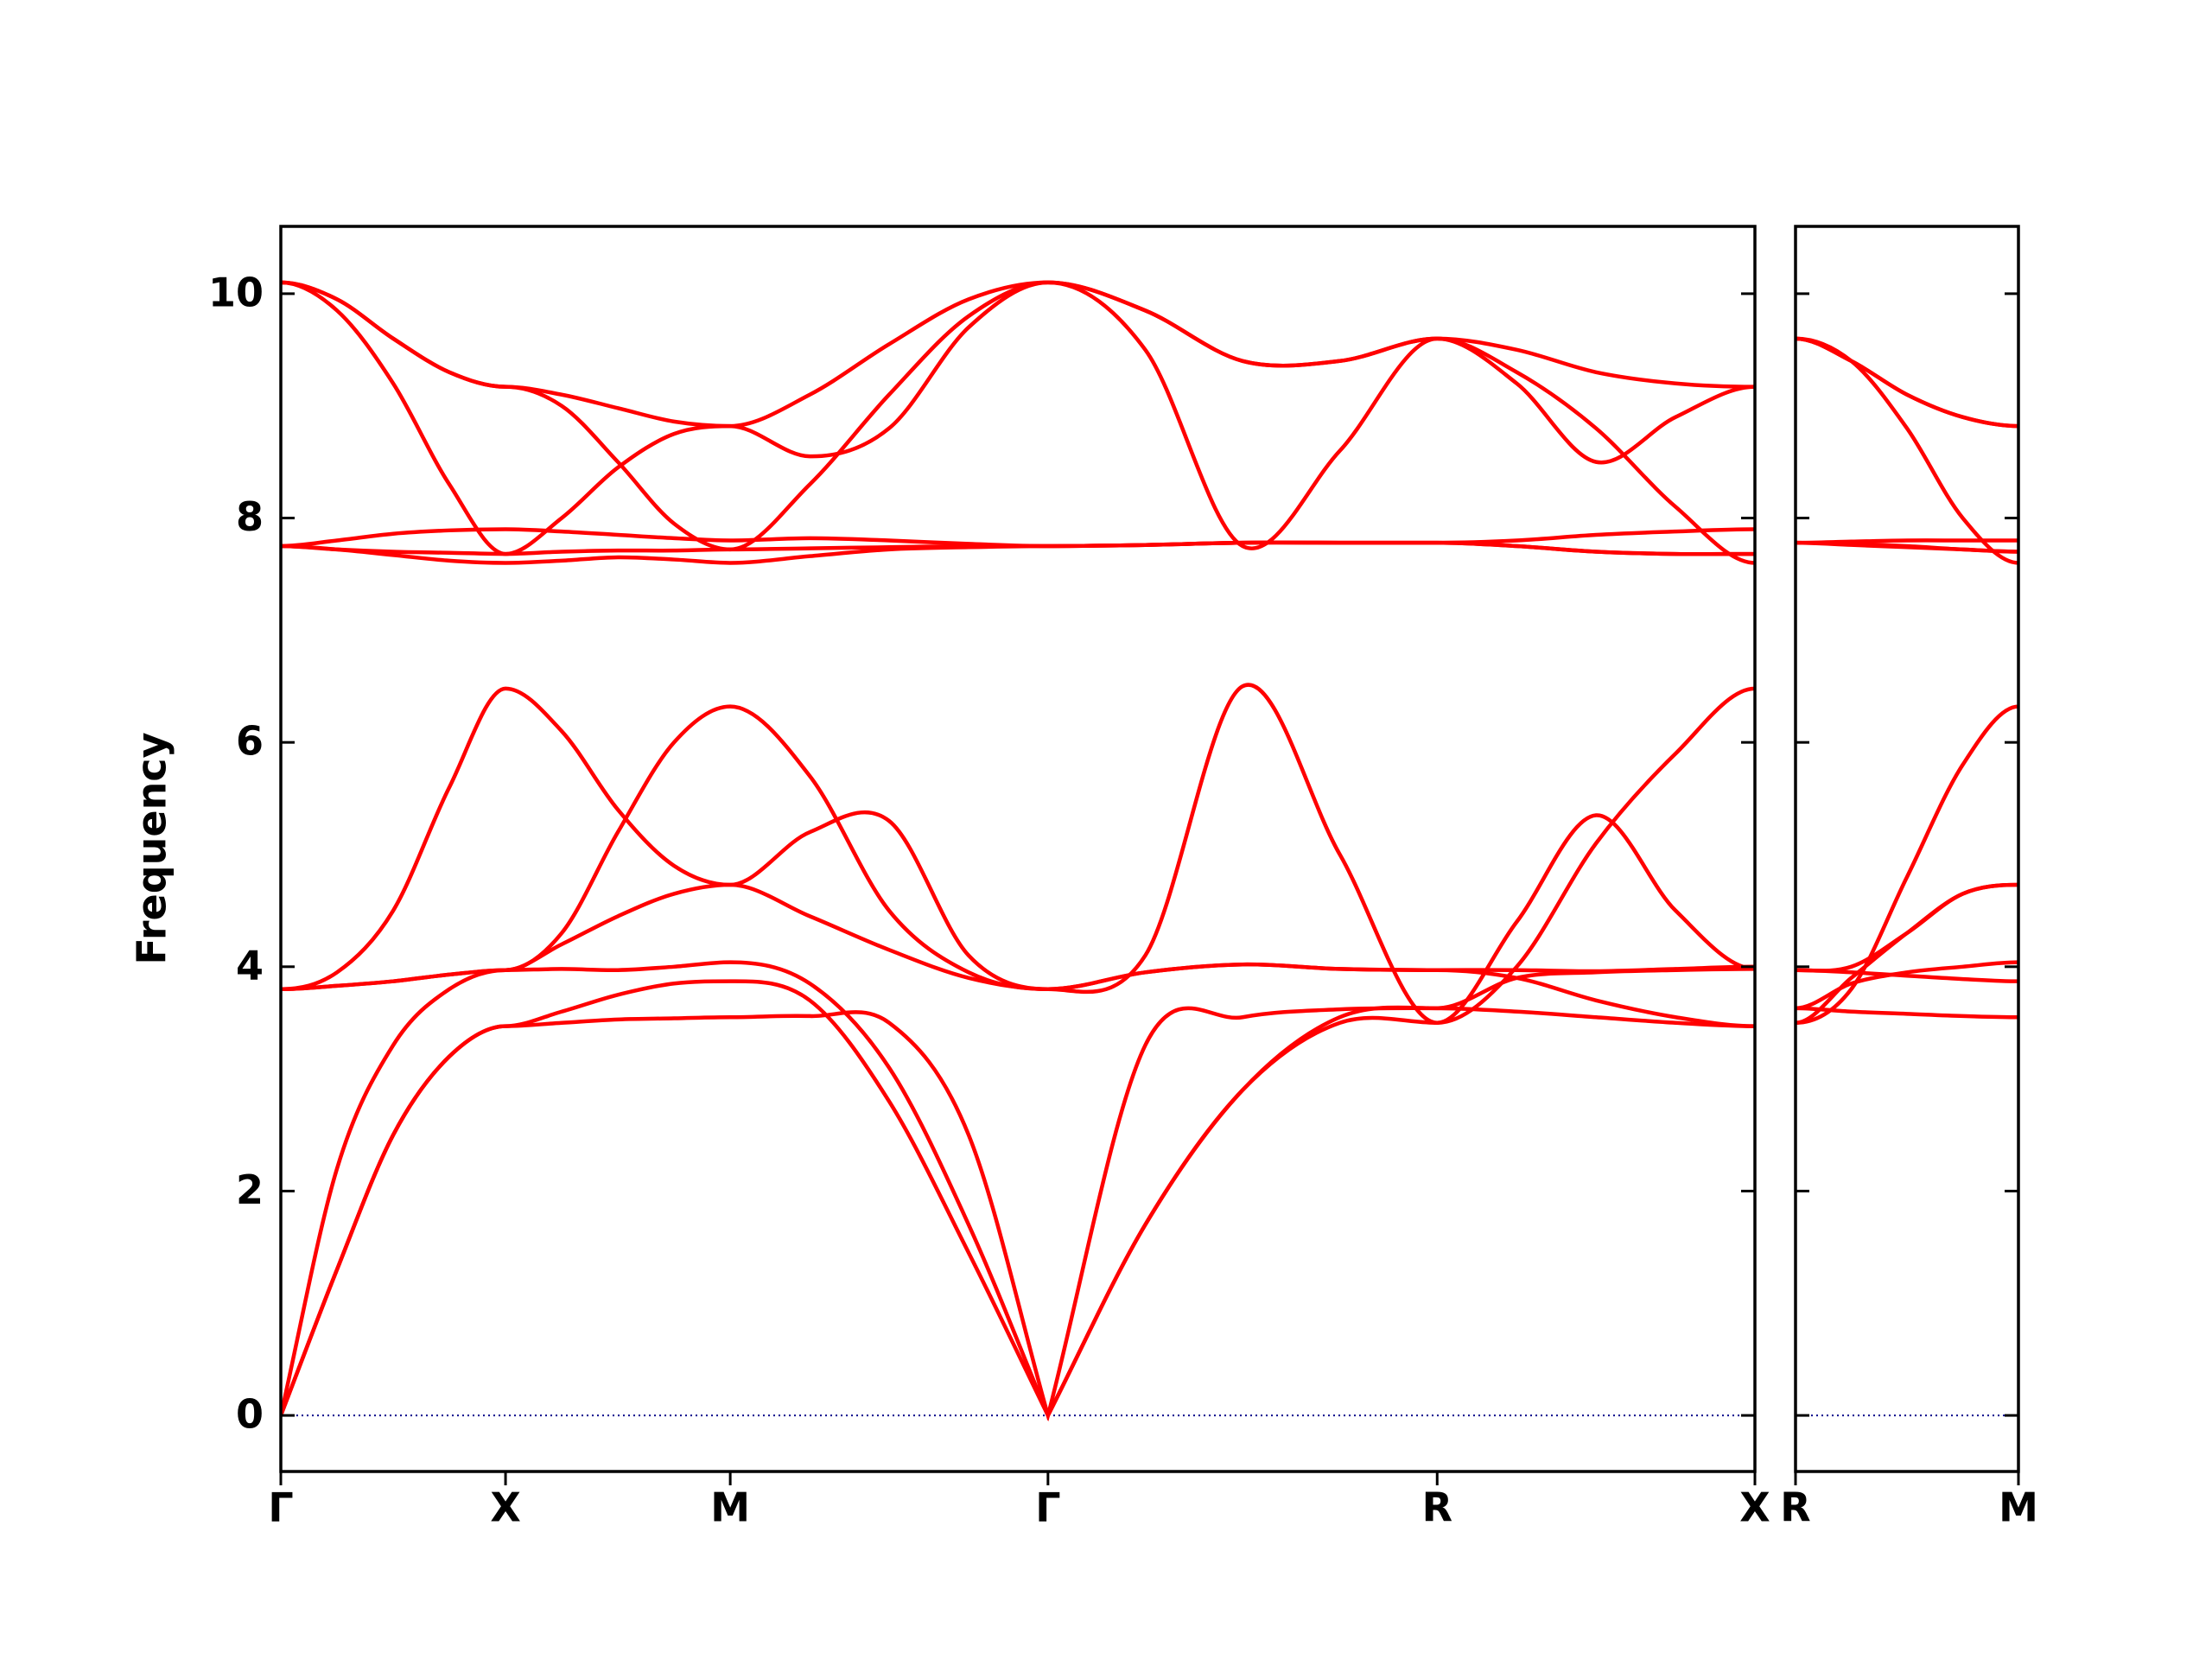 The width and height of the screenshot is (2212, 1659). What do you see at coordinates (250, 516) in the screenshot?
I see `y-tick-label: 8` at bounding box center [250, 516].